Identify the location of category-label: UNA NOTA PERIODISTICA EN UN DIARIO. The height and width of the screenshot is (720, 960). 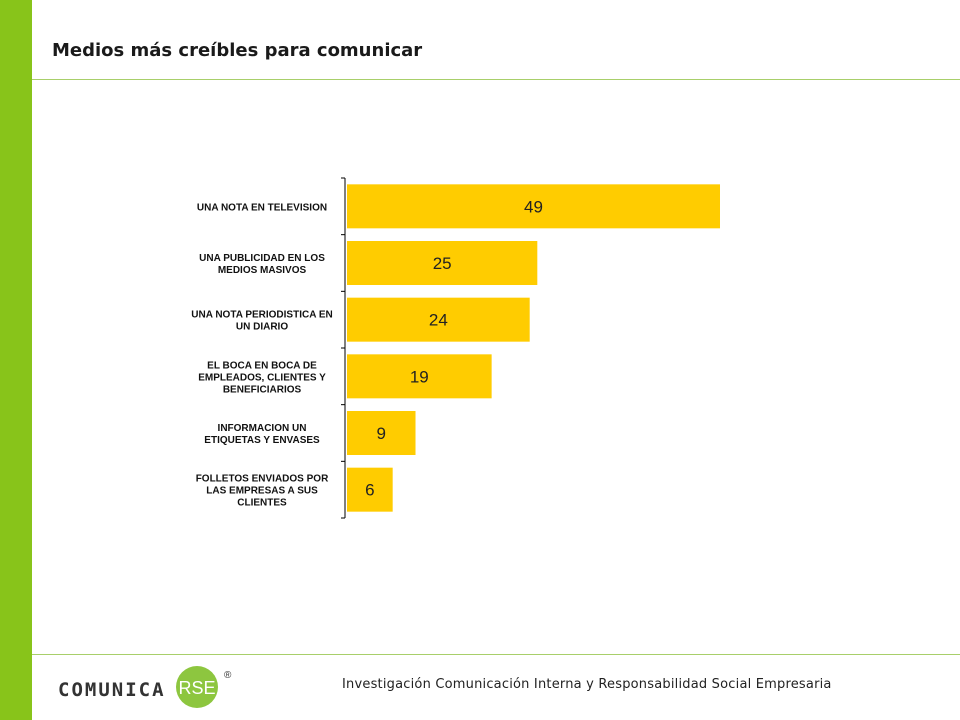
(261, 321).